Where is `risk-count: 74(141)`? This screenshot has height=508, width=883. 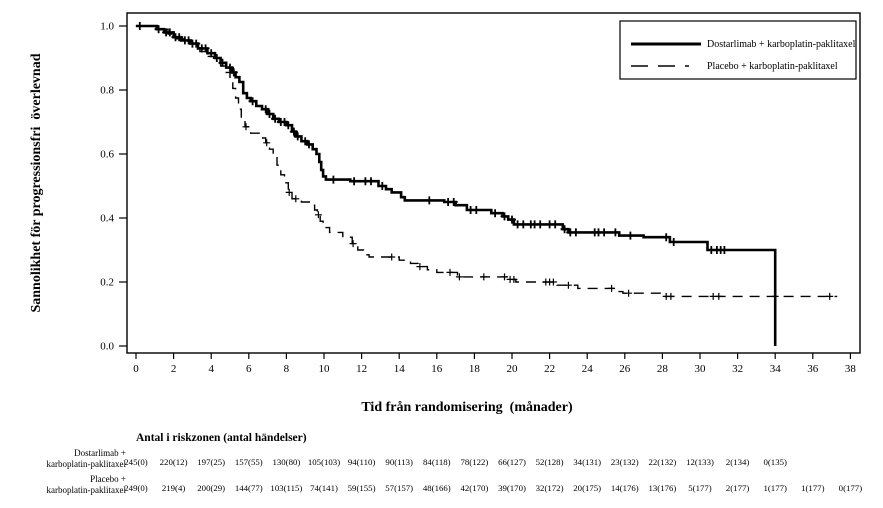
risk-count: 74(141) is located at coordinates (324, 488).